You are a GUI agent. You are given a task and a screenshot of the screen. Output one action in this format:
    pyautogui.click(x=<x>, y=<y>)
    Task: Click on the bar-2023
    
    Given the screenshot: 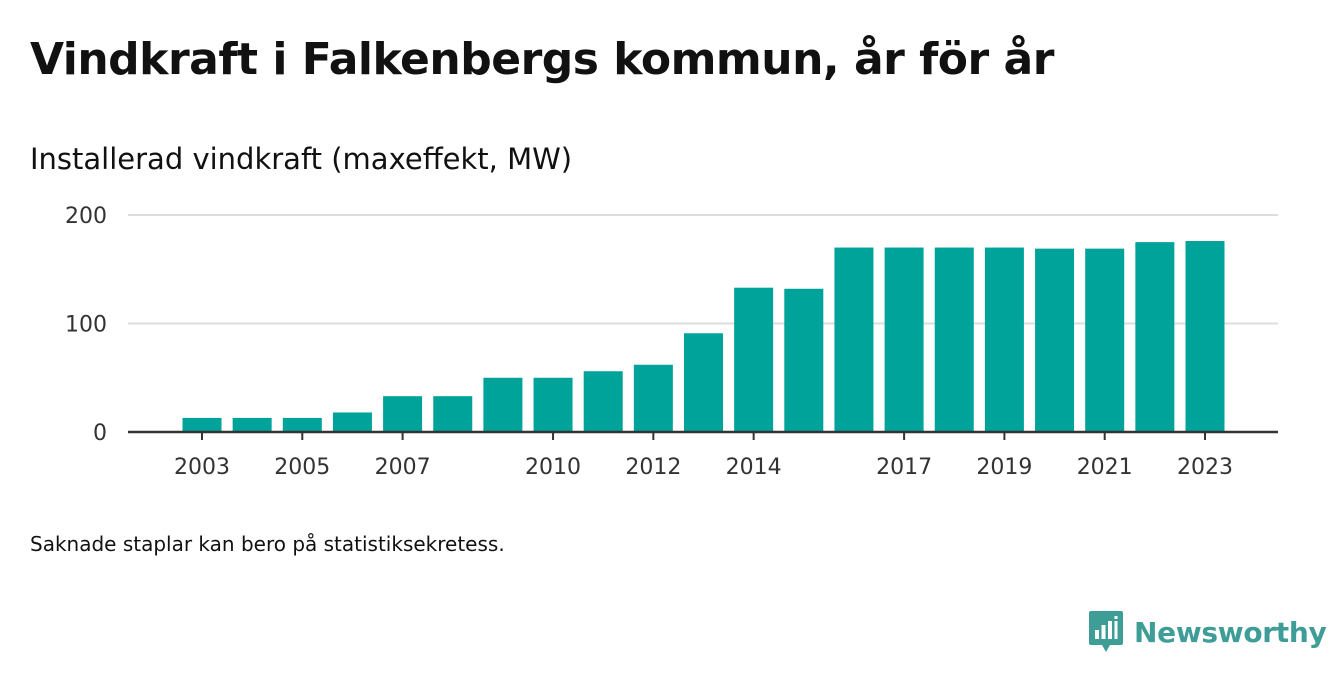 What is the action you would take?
    pyautogui.click(x=1205, y=336)
    